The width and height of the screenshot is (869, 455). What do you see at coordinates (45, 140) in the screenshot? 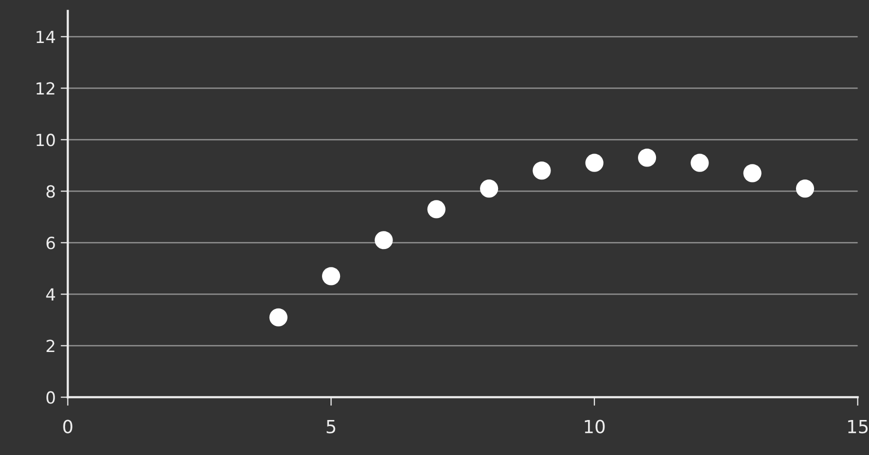
I see `y-tick-label: 10` at bounding box center [45, 140].